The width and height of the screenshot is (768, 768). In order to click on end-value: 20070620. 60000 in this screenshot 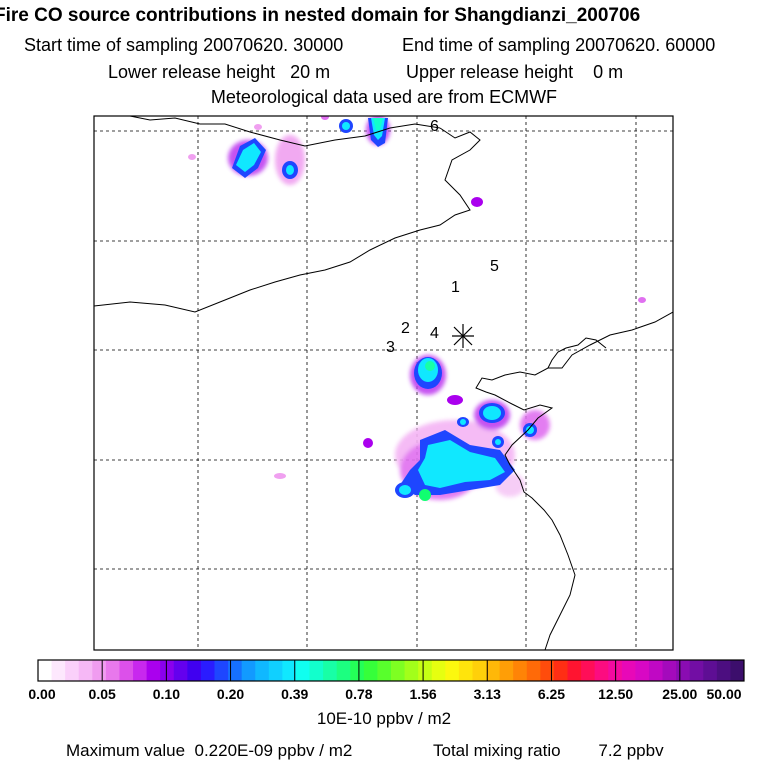, I will do `click(645, 45)`.